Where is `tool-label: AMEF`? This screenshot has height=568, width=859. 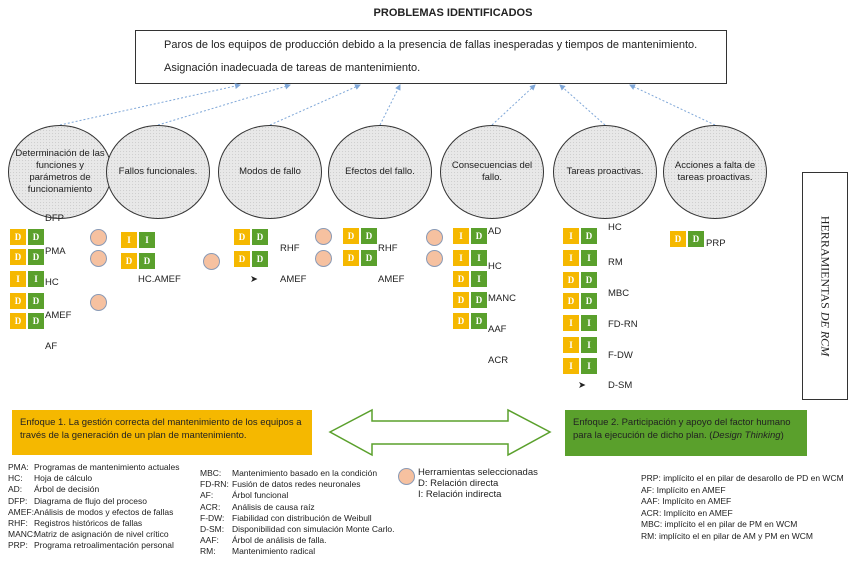 tool-label: AMEF is located at coordinates (293, 279).